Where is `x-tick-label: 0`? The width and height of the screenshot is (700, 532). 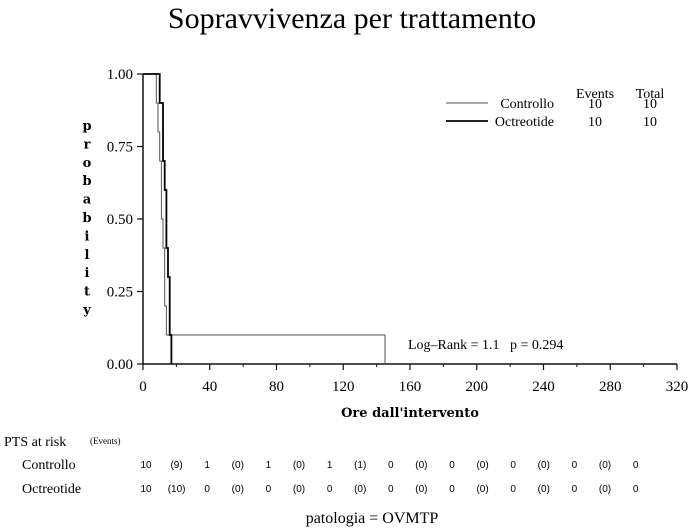
x-tick-label: 0 is located at coordinates (143, 387).